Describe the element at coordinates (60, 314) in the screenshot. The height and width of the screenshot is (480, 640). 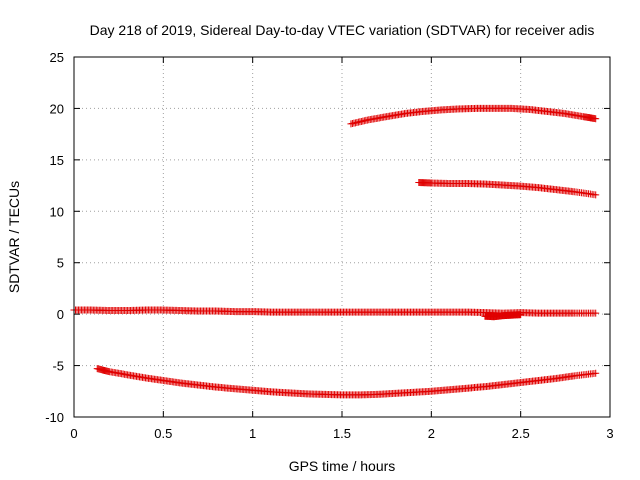
I see `y-tick-label: 0` at that location.